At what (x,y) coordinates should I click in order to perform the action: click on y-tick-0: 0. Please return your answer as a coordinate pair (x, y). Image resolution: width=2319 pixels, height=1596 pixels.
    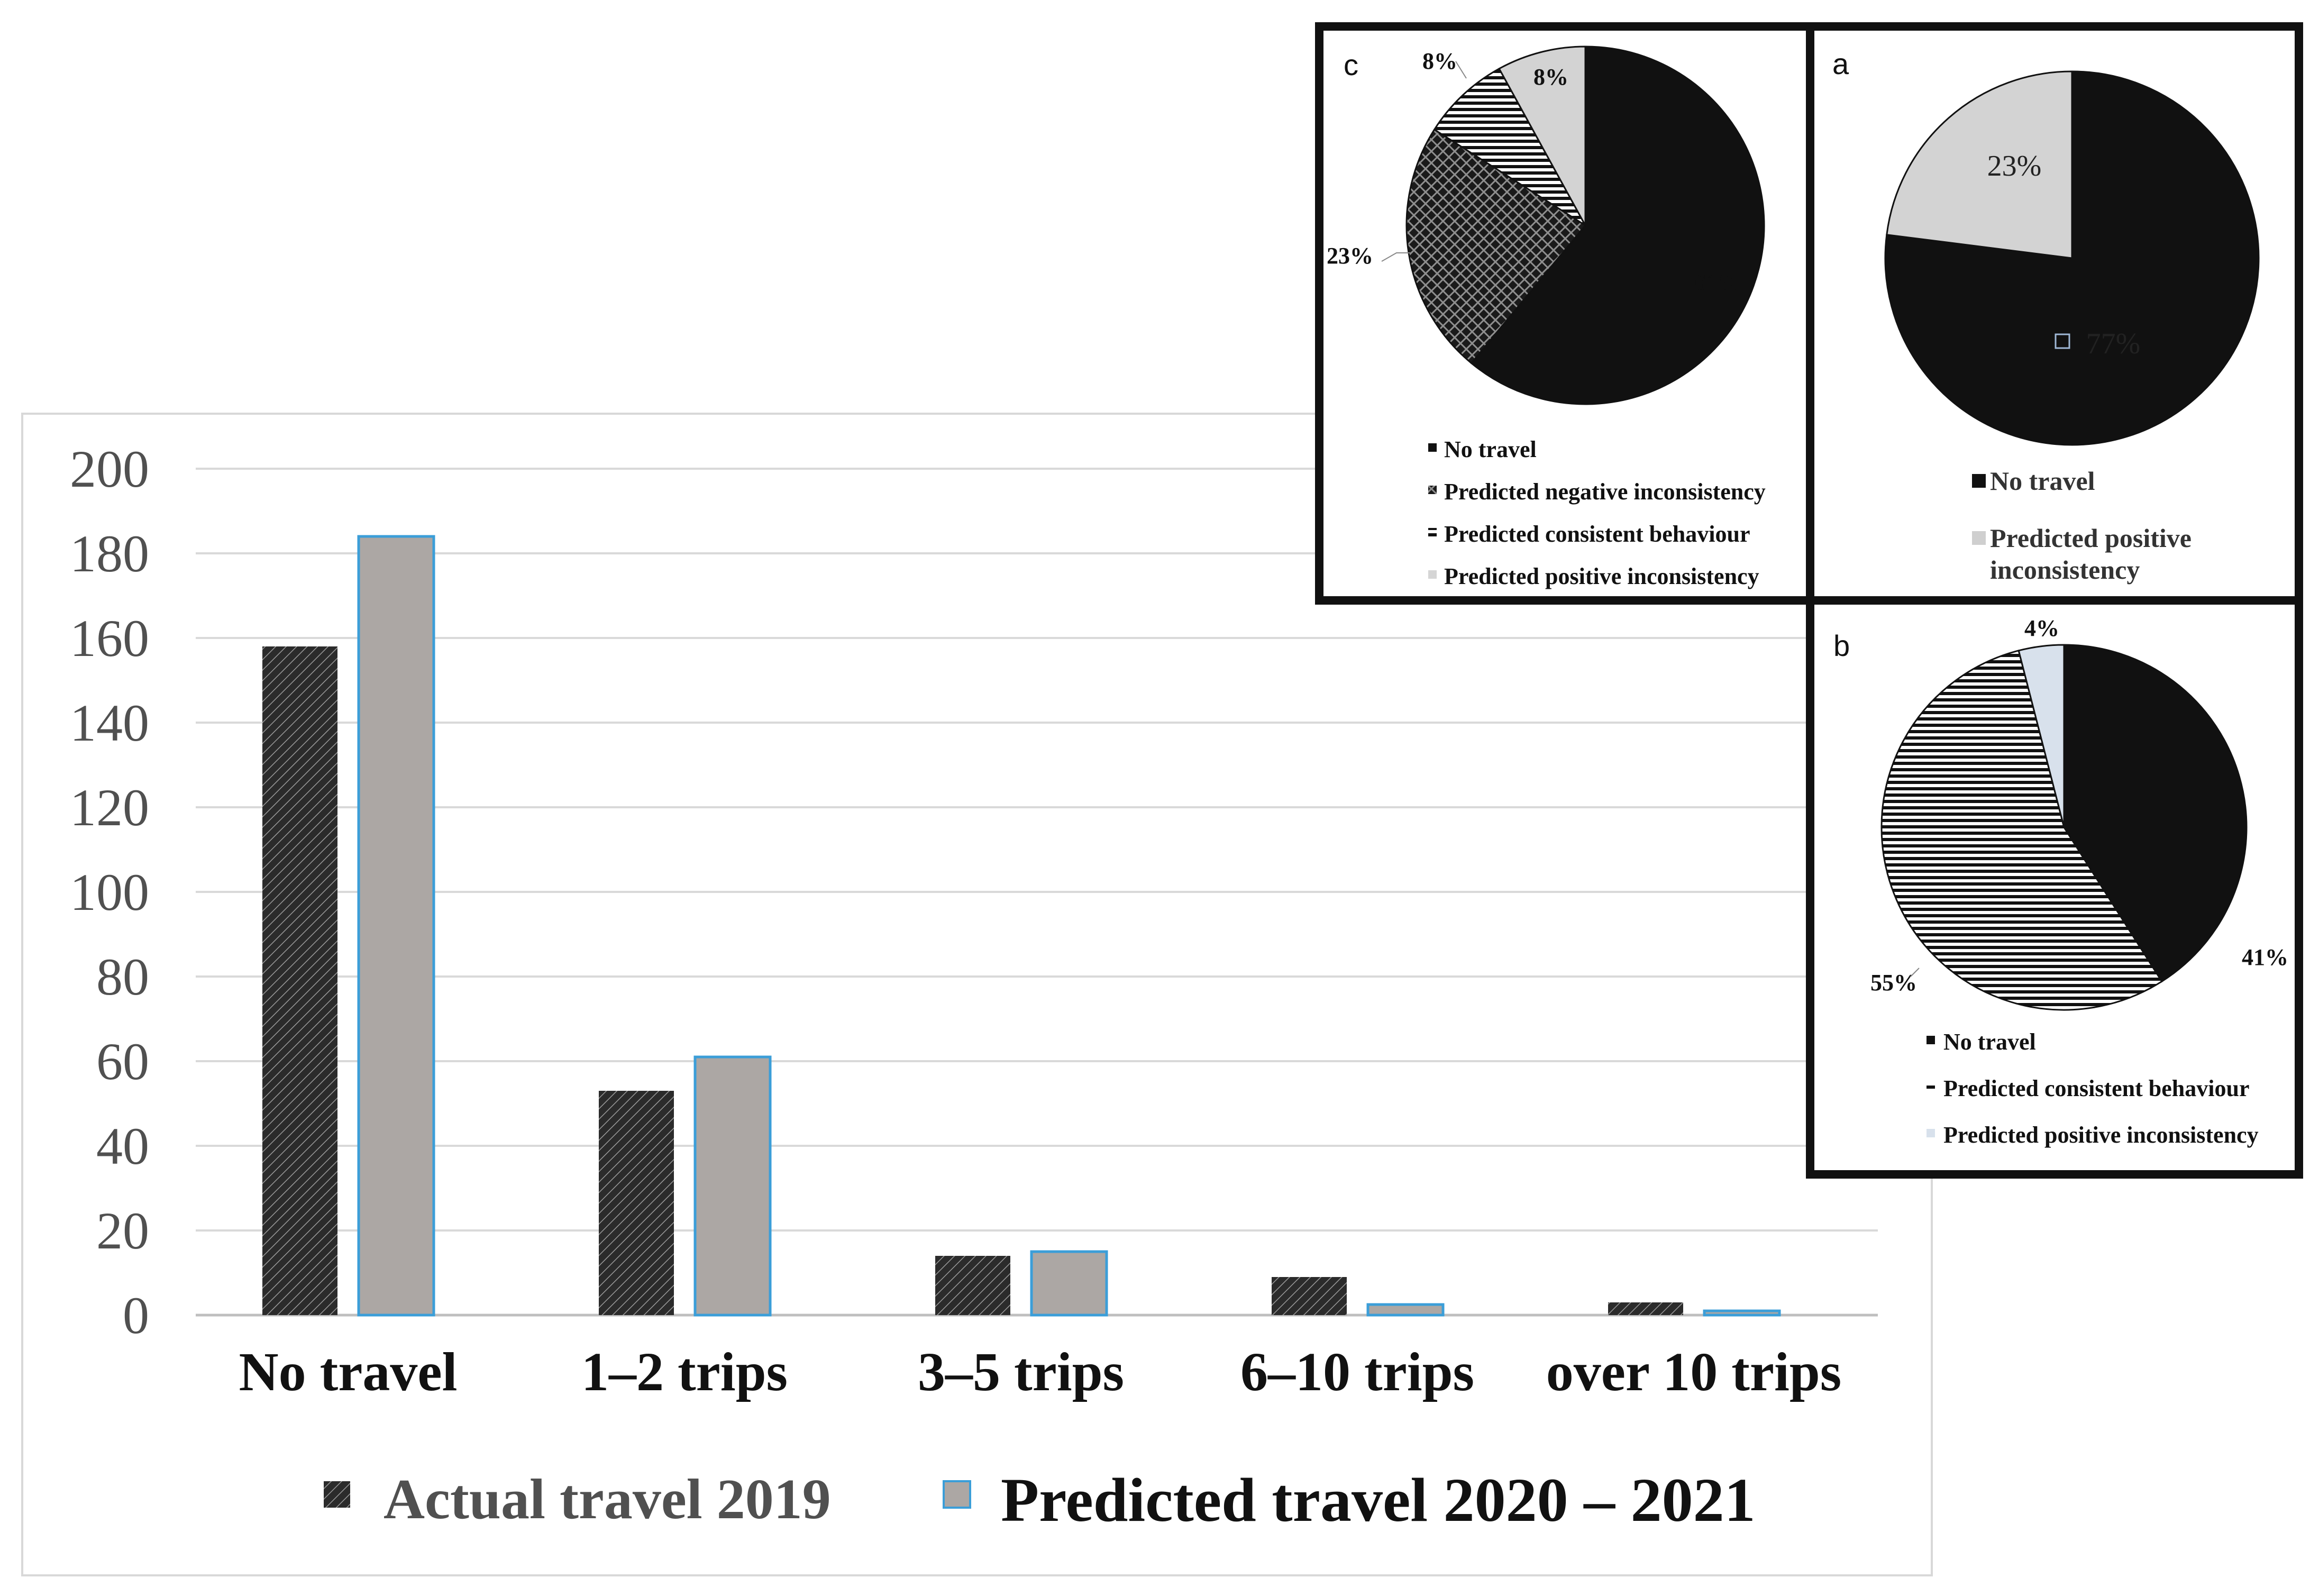
    Looking at the image, I should click on (136, 1315).